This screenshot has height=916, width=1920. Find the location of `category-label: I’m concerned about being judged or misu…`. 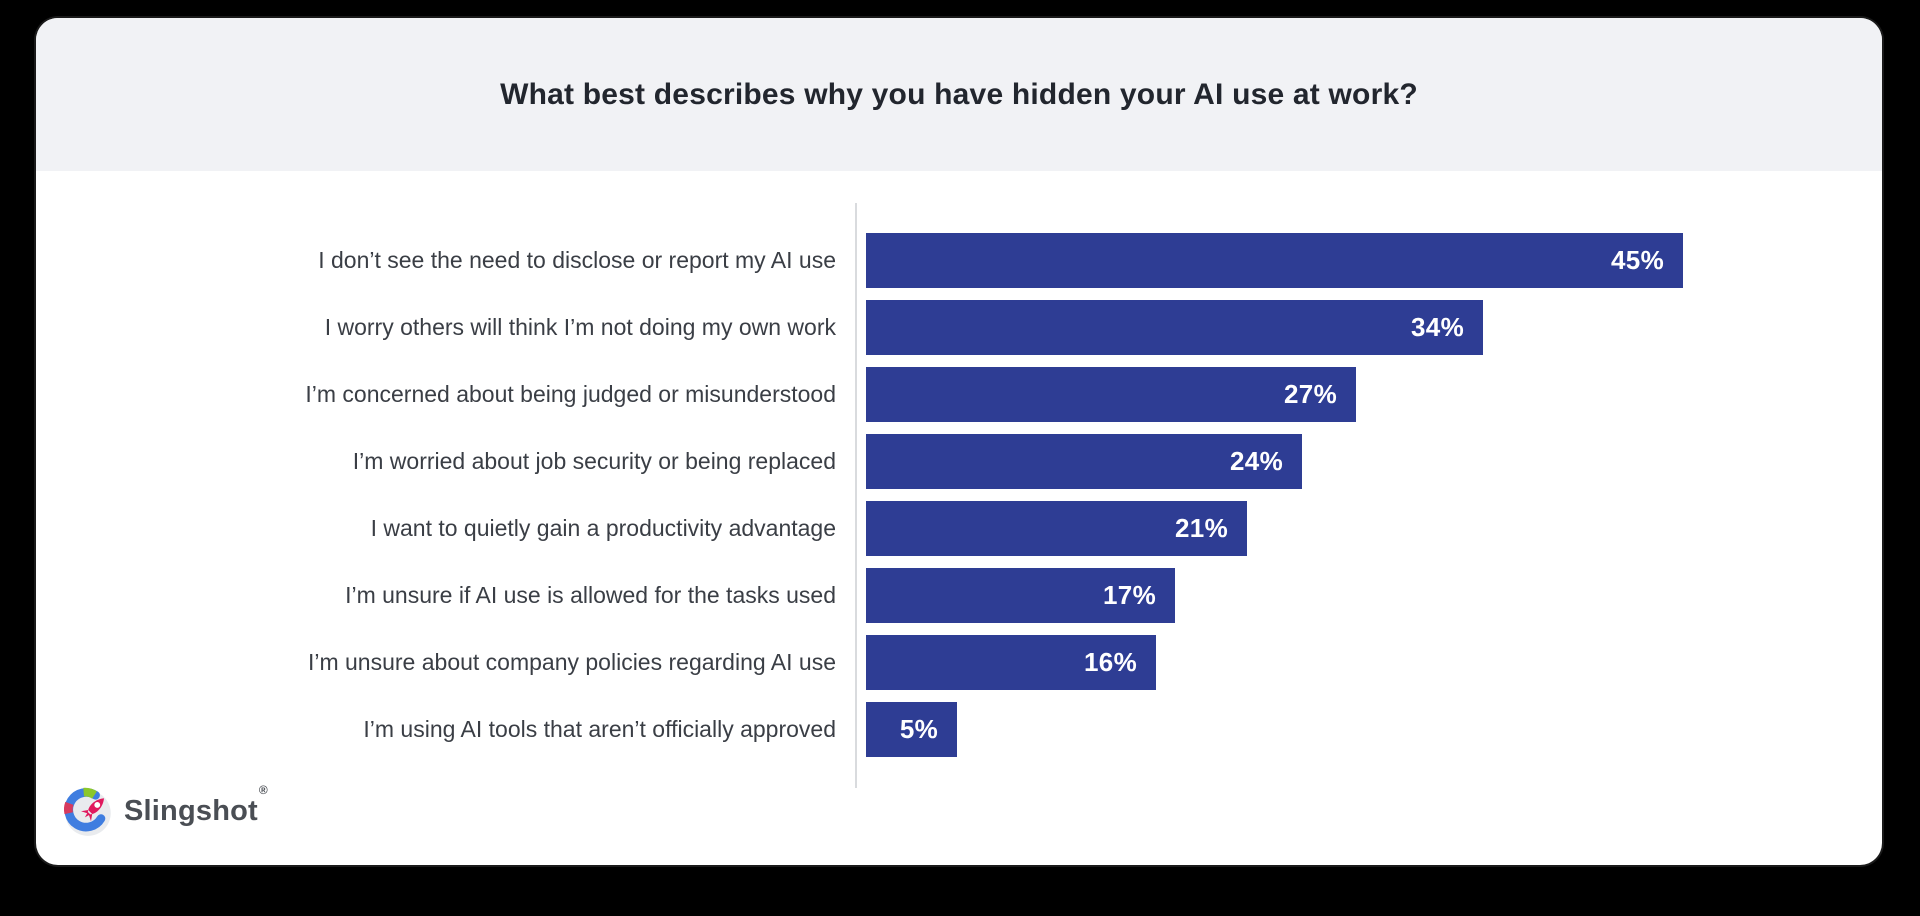

category-label: I’m concerned about being judged or misu… is located at coordinates (570, 393).